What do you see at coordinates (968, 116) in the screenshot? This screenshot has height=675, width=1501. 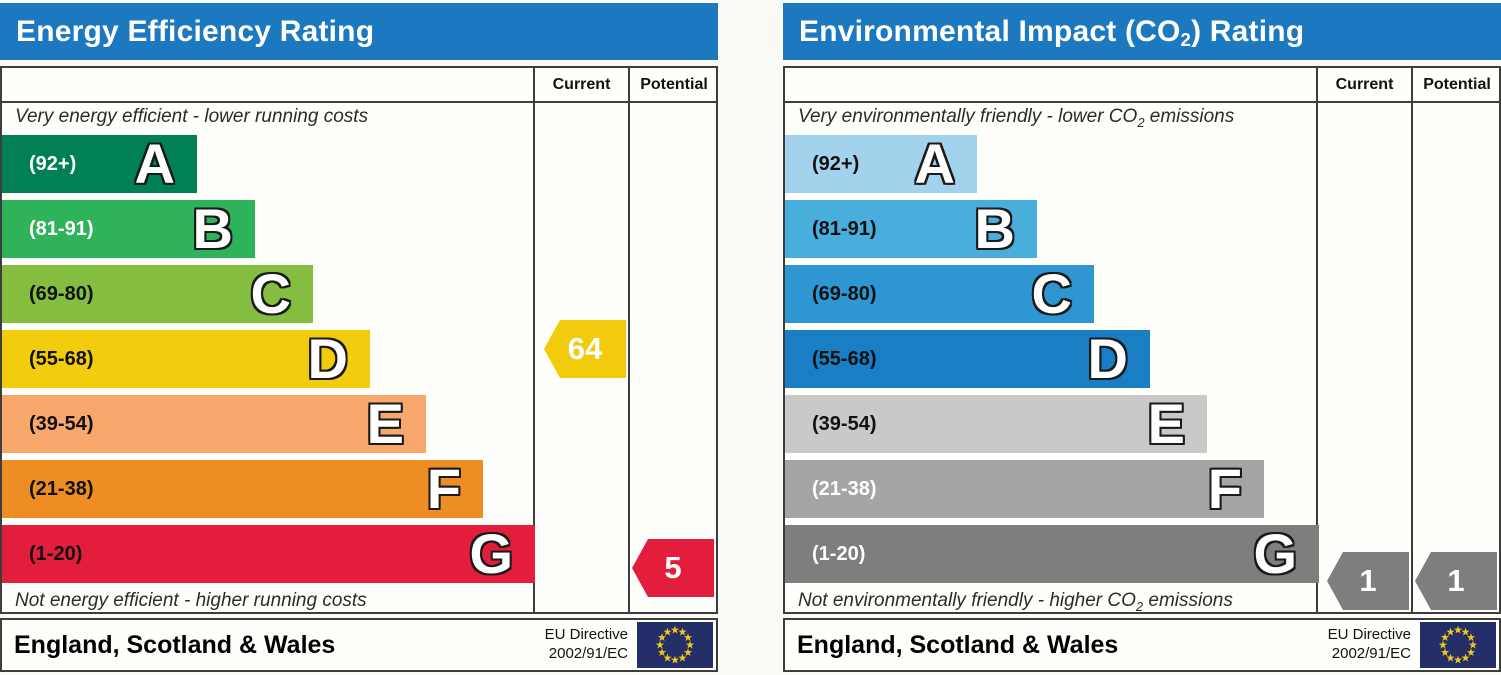 I see `caption-top-text: Very environmentally friendly - lower CO` at bounding box center [968, 116].